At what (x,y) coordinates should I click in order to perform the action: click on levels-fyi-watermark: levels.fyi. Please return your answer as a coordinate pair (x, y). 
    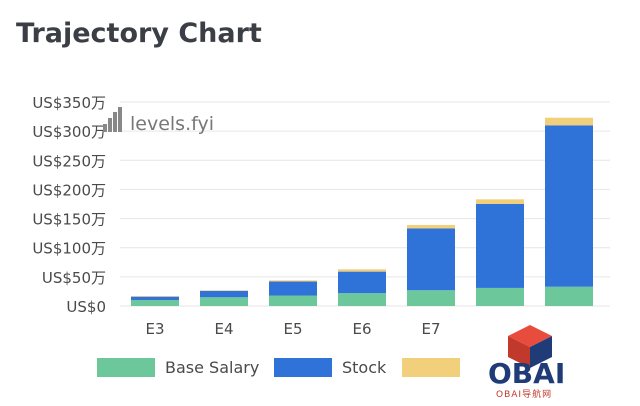
    Looking at the image, I should click on (158, 121).